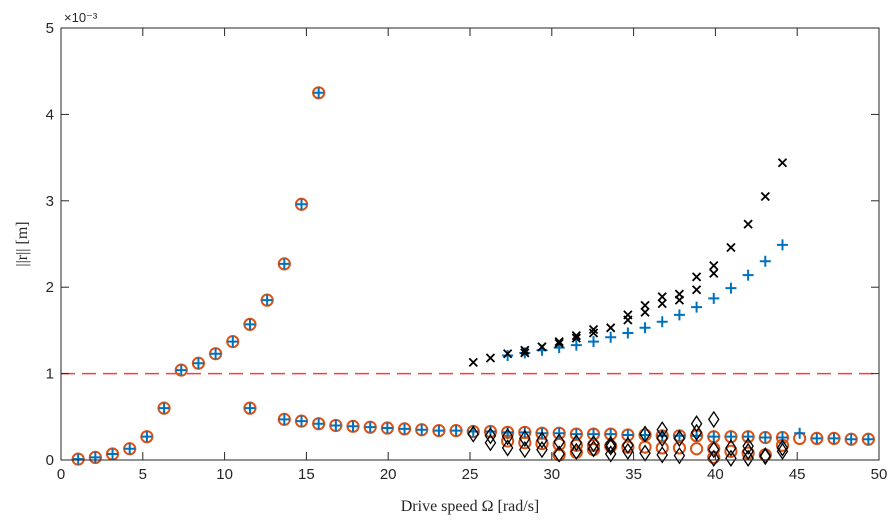  What do you see at coordinates (633, 474) in the screenshot?
I see `x-tick-label: 35` at bounding box center [633, 474].